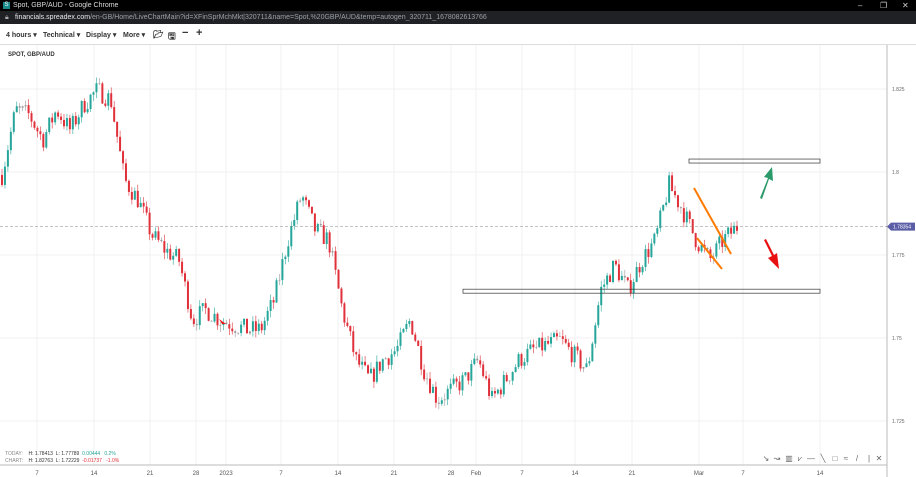 The width and height of the screenshot is (916, 477). Describe the element at coordinates (789, 458) in the screenshot. I see `fibonacci-tool-icon: ▥` at that location.